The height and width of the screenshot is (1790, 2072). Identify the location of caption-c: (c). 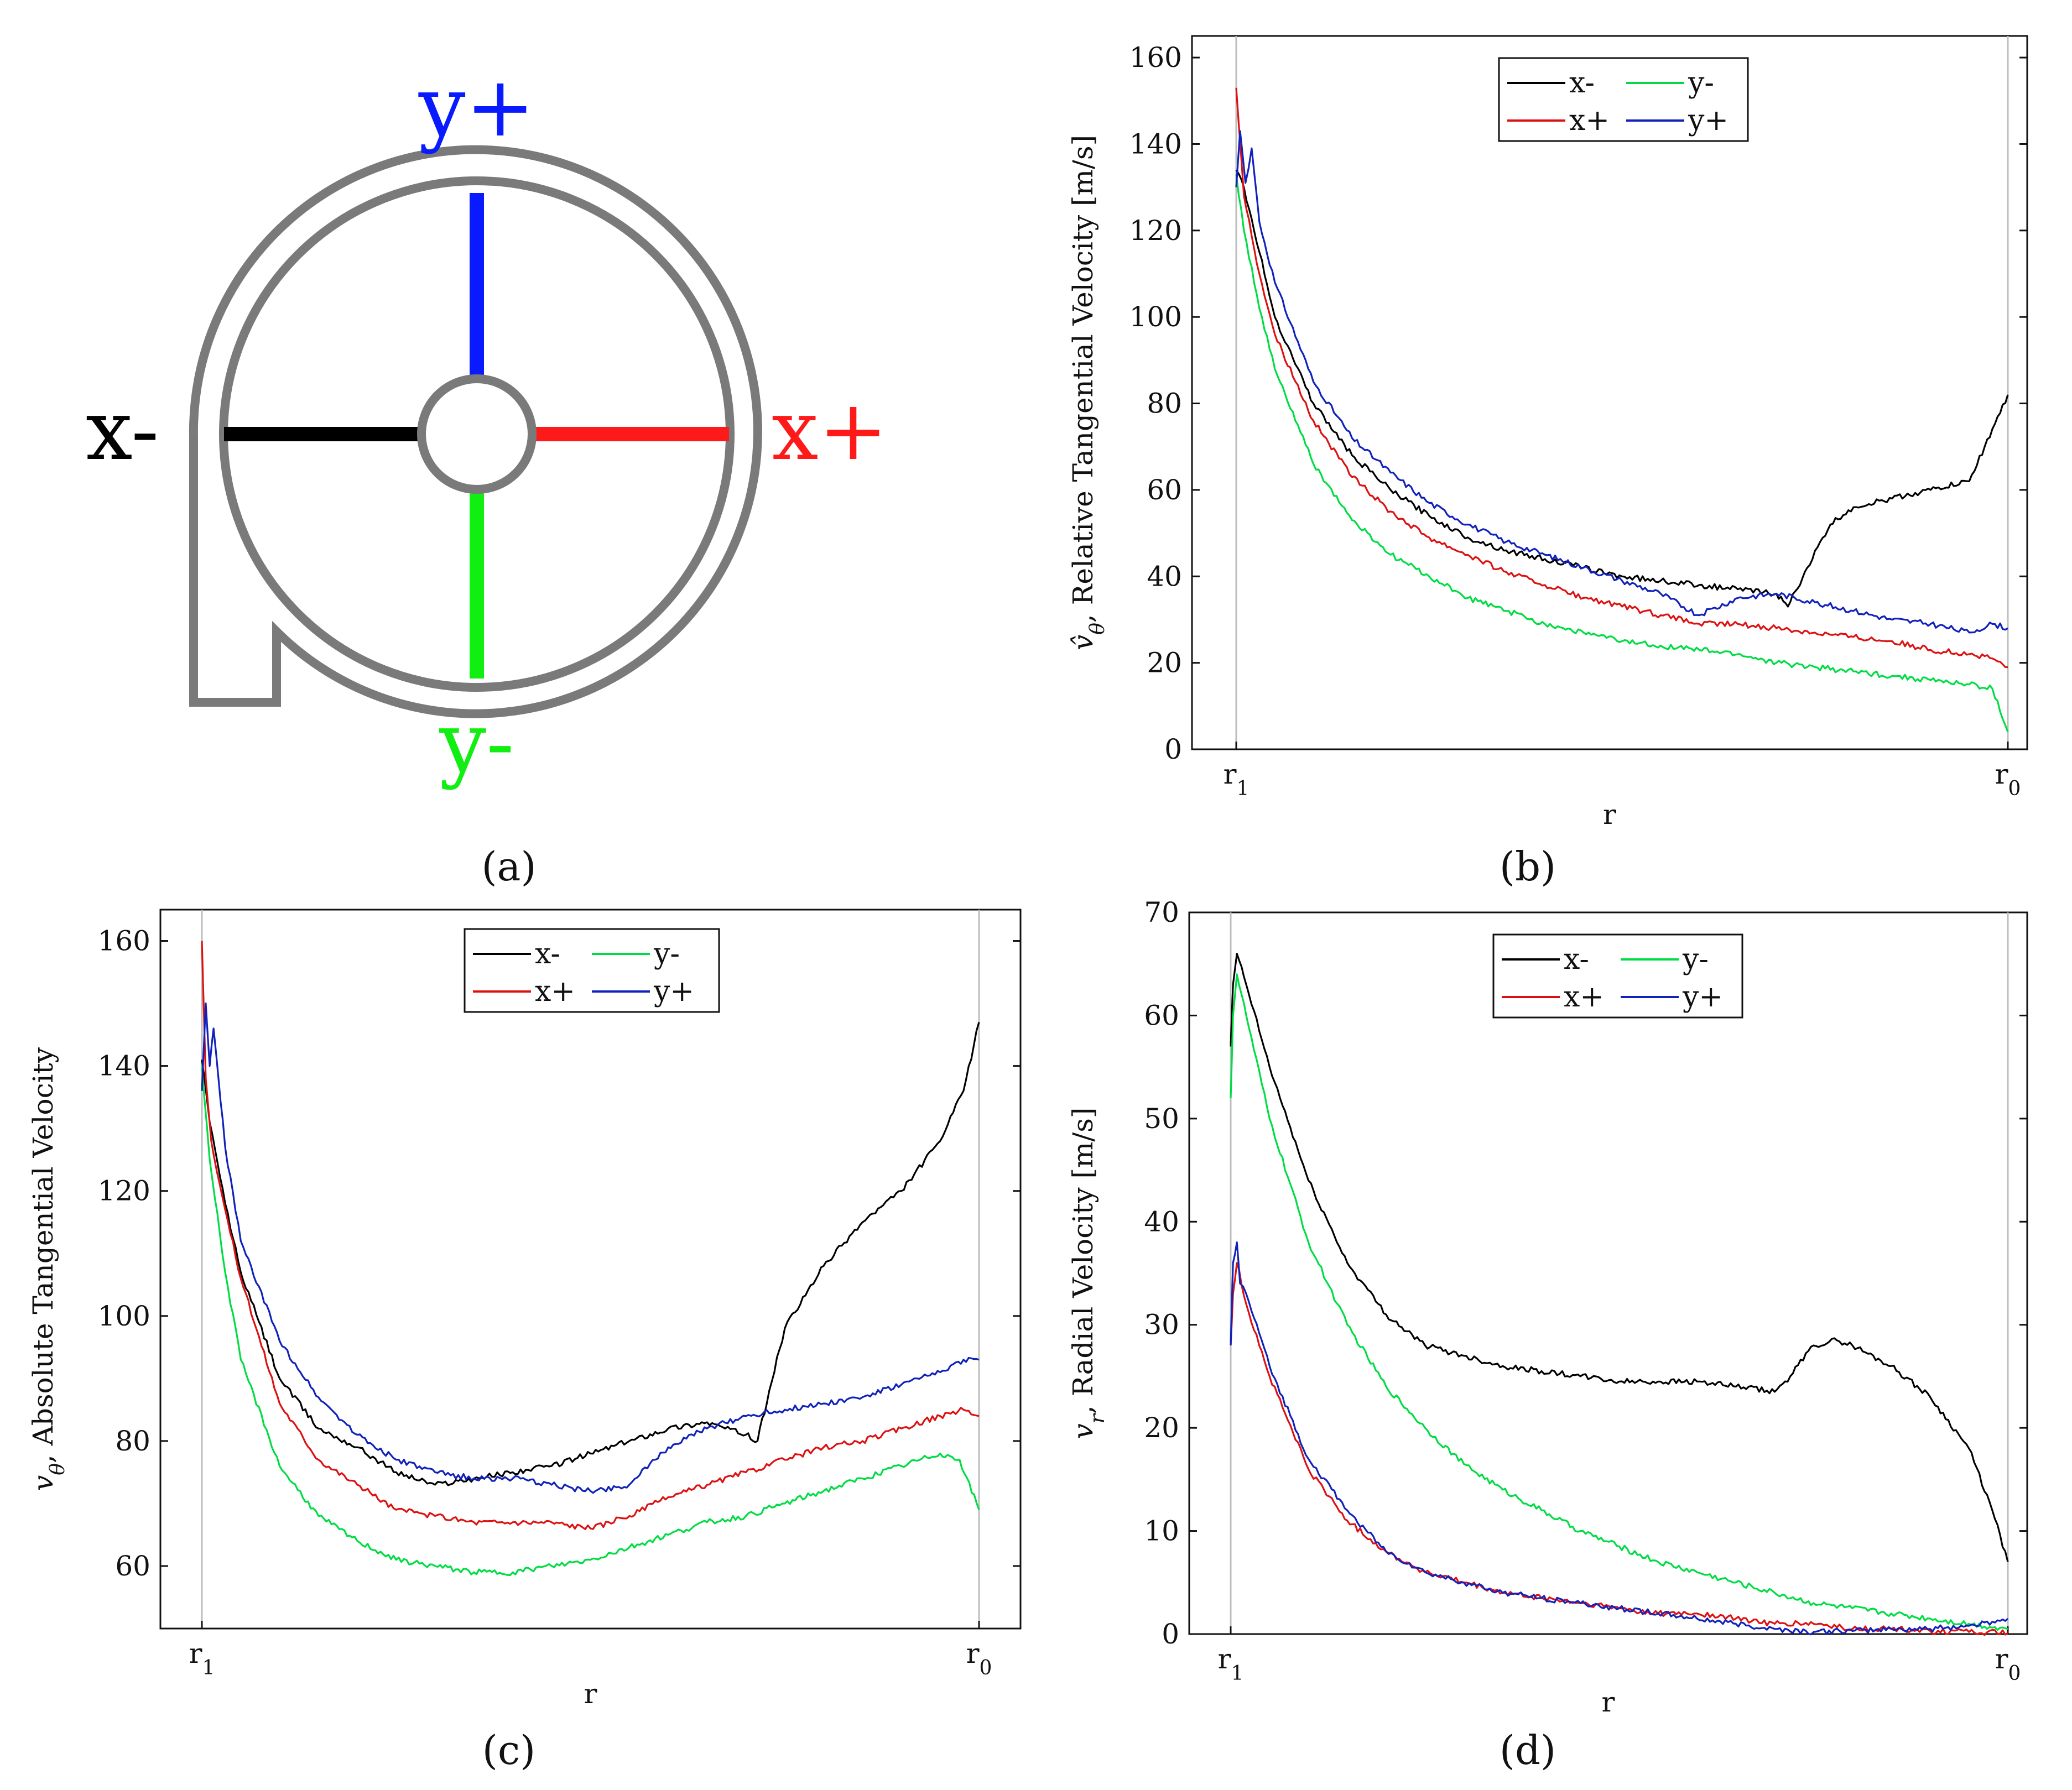
(509, 1750).